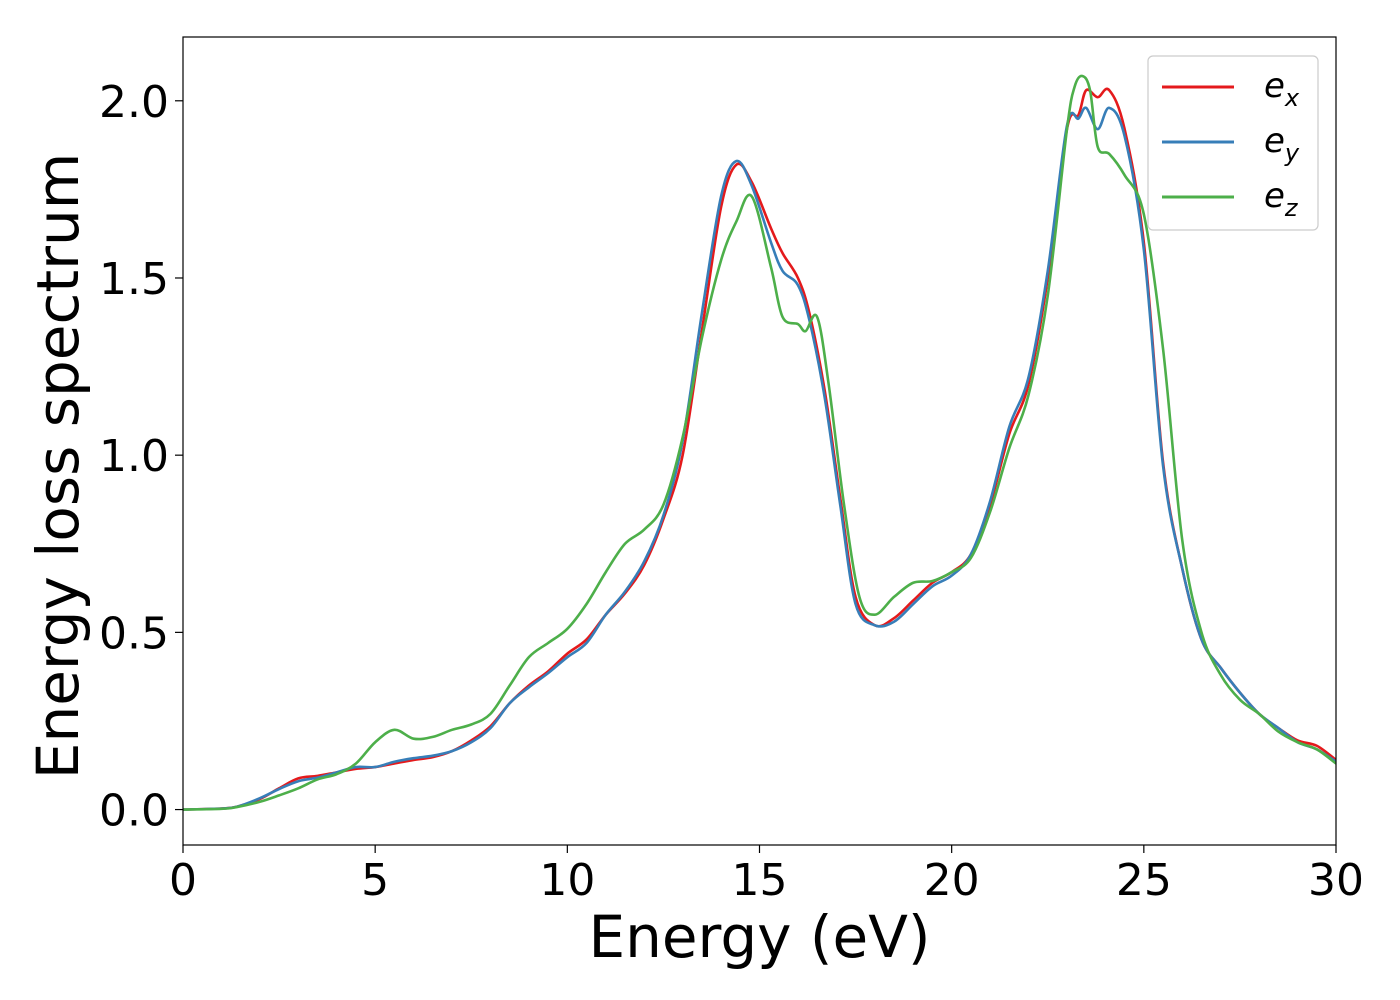  I want to click on x-tick-label: 5, so click(375, 880).